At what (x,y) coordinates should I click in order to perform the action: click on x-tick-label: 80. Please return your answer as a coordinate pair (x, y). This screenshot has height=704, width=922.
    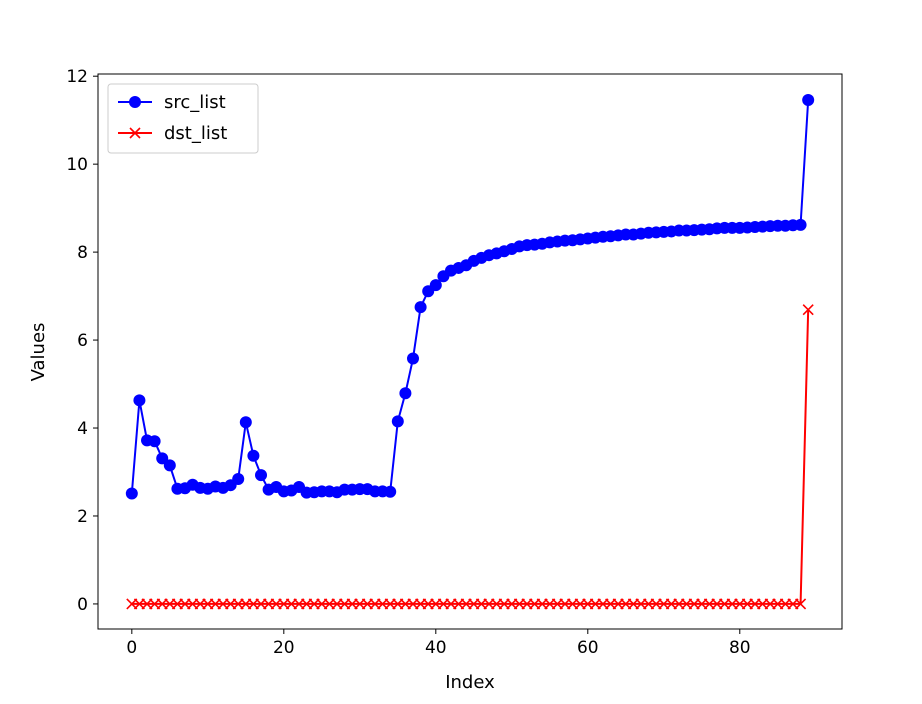
    Looking at the image, I should click on (740, 648).